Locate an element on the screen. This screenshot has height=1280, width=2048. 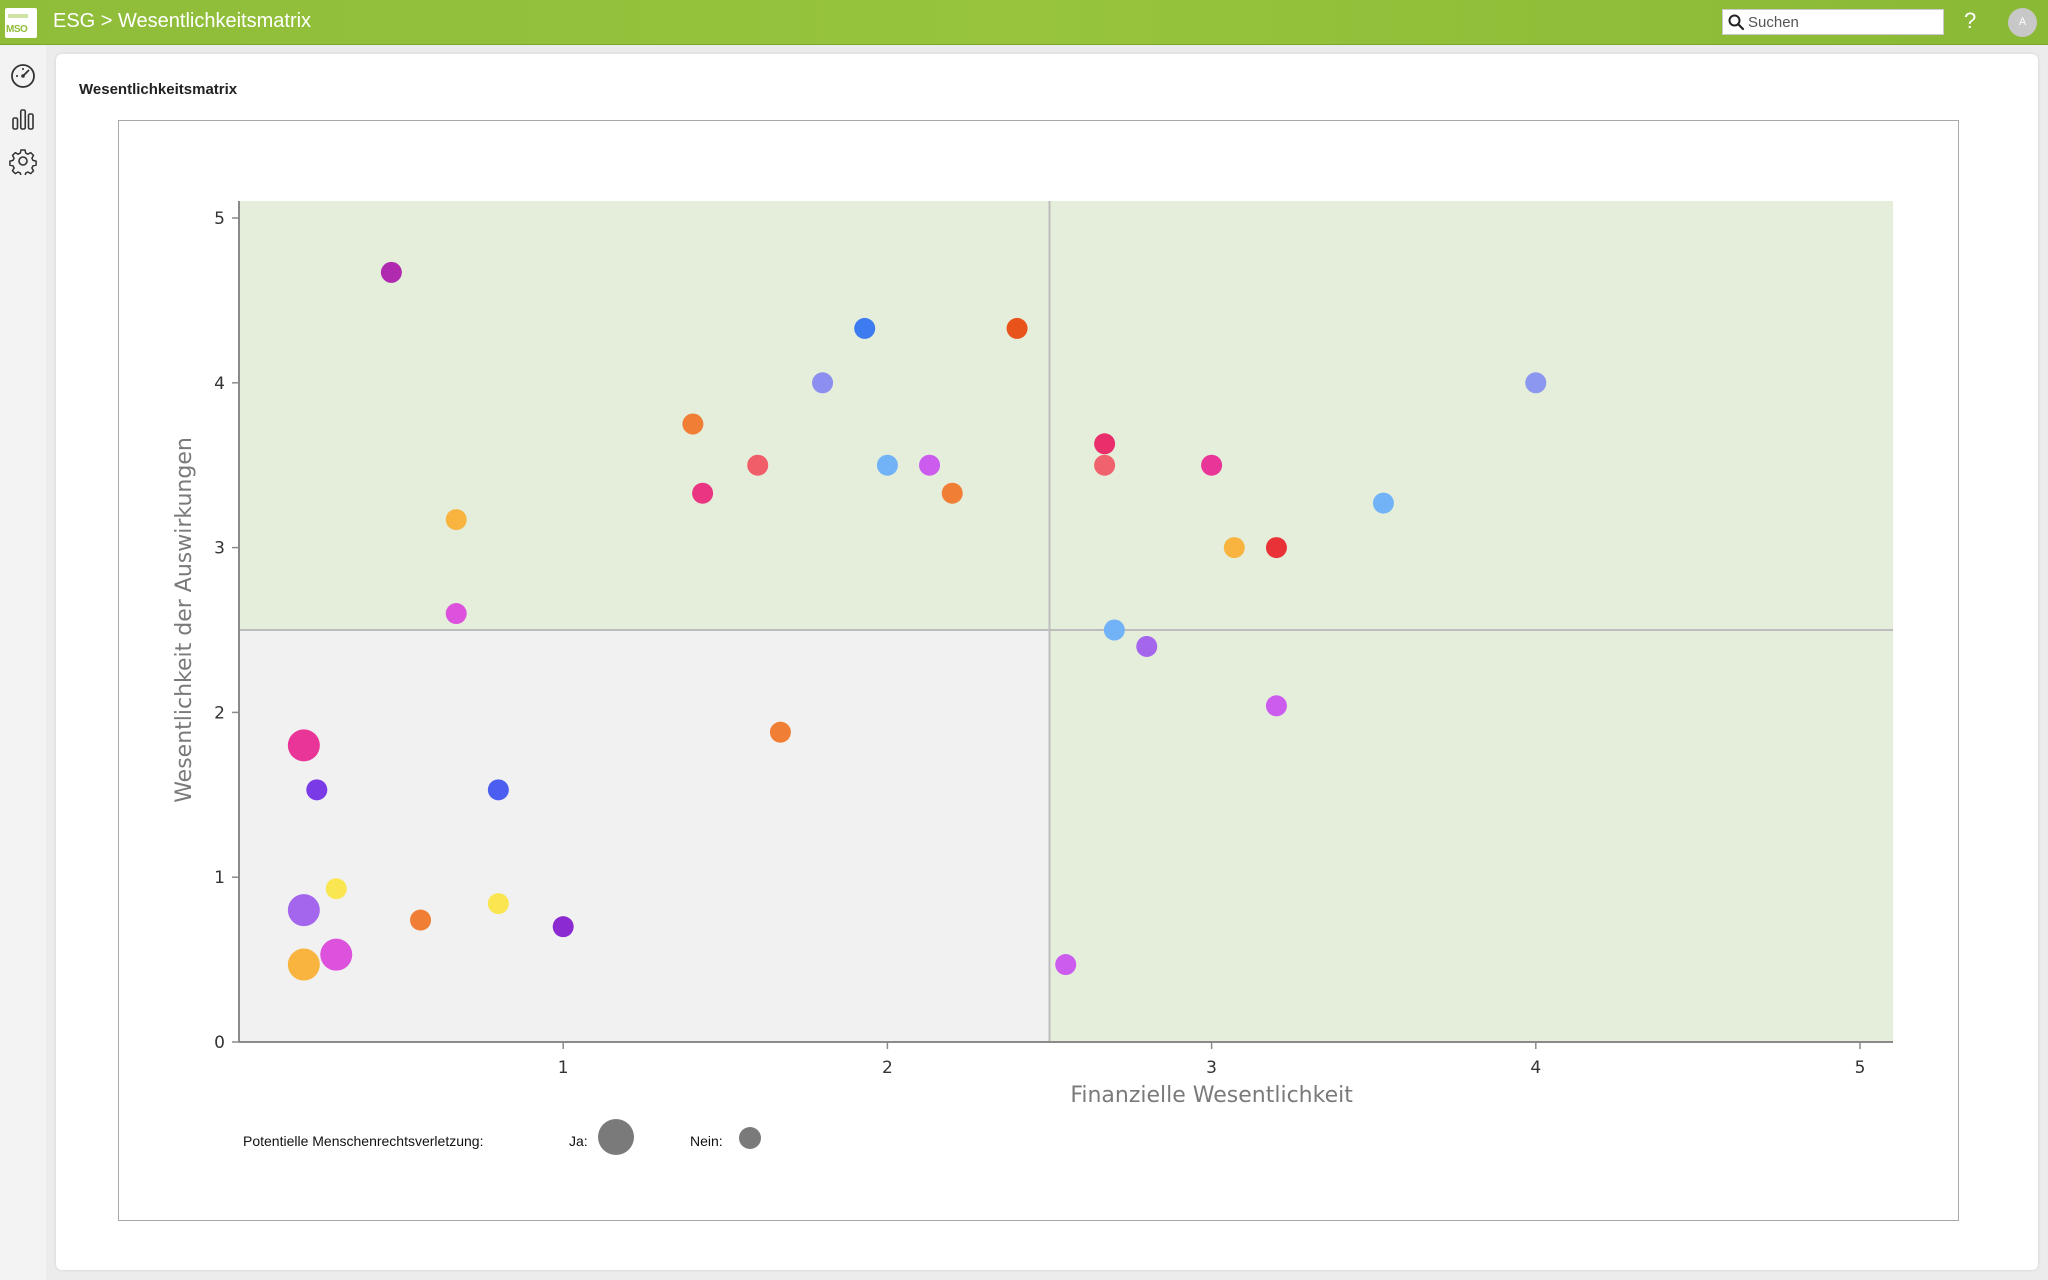
x-tick-label: 3 is located at coordinates (1211, 1068).